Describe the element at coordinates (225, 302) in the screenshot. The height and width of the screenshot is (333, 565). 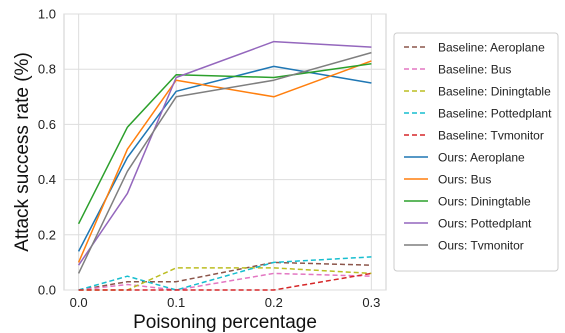
I see `x-axis-ticks: 0.0 0.1 0.2 0.3` at that location.